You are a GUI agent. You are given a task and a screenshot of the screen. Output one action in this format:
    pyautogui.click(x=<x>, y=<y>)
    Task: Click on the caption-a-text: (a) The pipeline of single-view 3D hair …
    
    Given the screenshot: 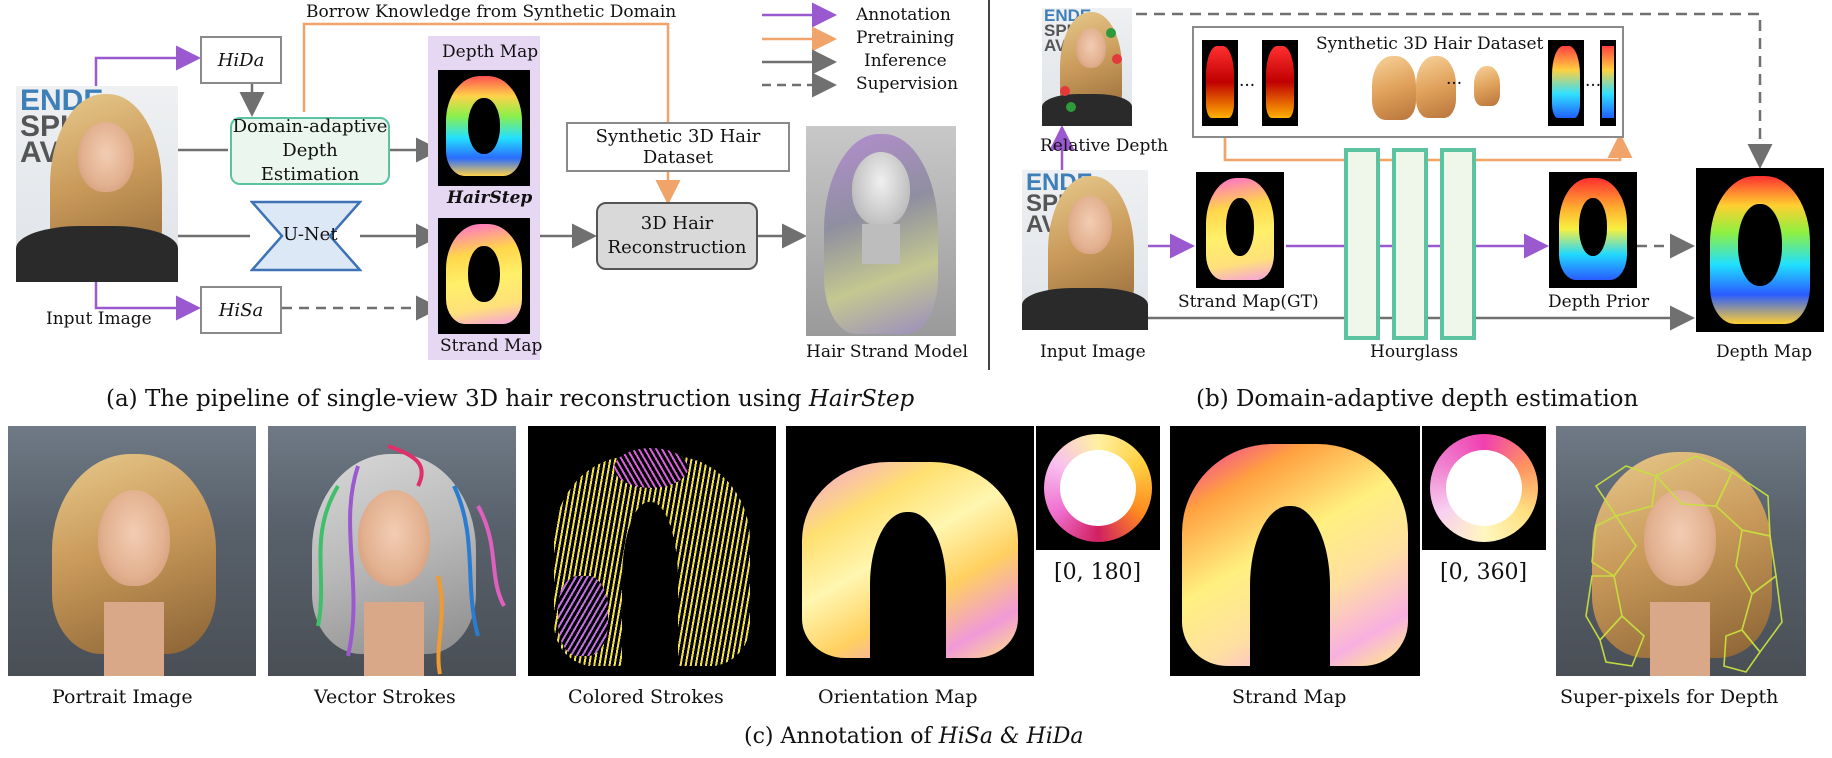 What is the action you would take?
    pyautogui.click(x=457, y=399)
    